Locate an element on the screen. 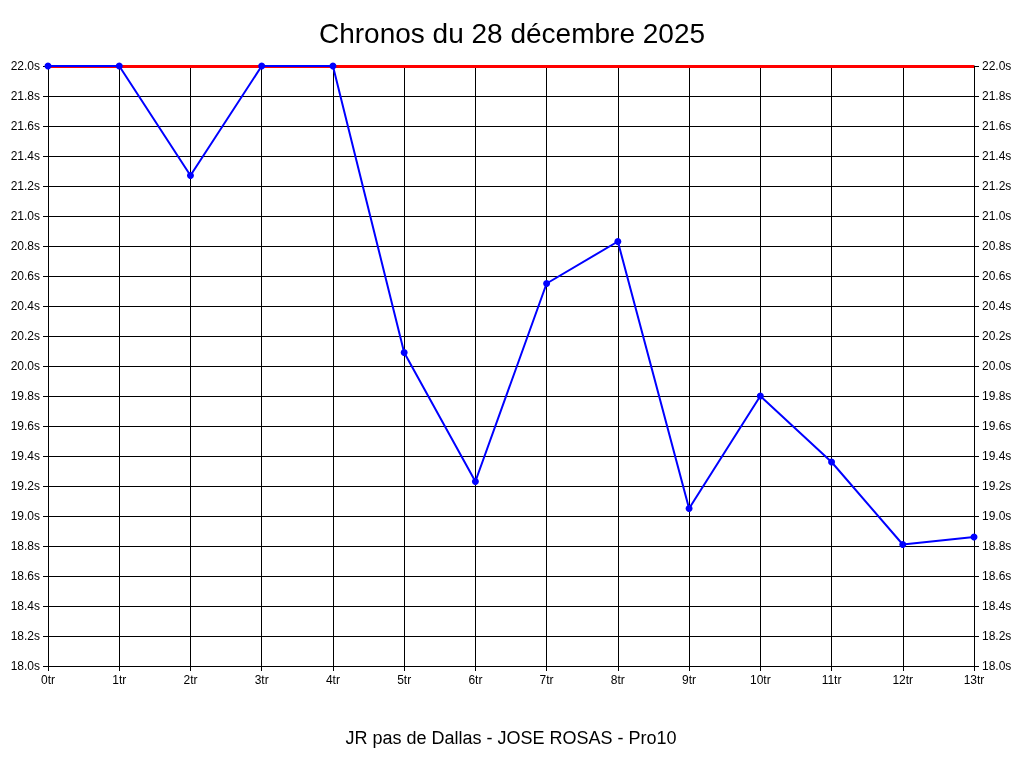  y-tick-label: 20.2s is located at coordinates (25, 336).